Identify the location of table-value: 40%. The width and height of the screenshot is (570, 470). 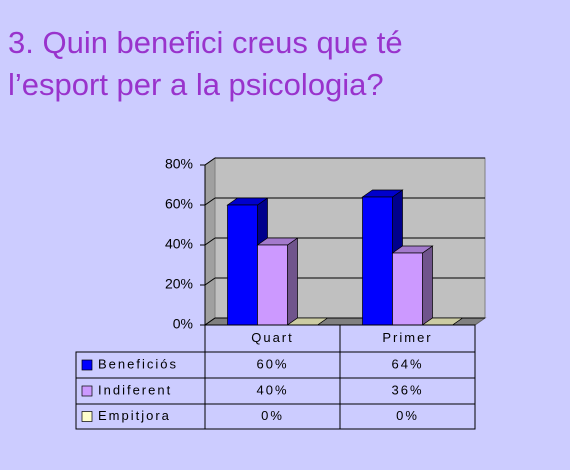
(272, 389).